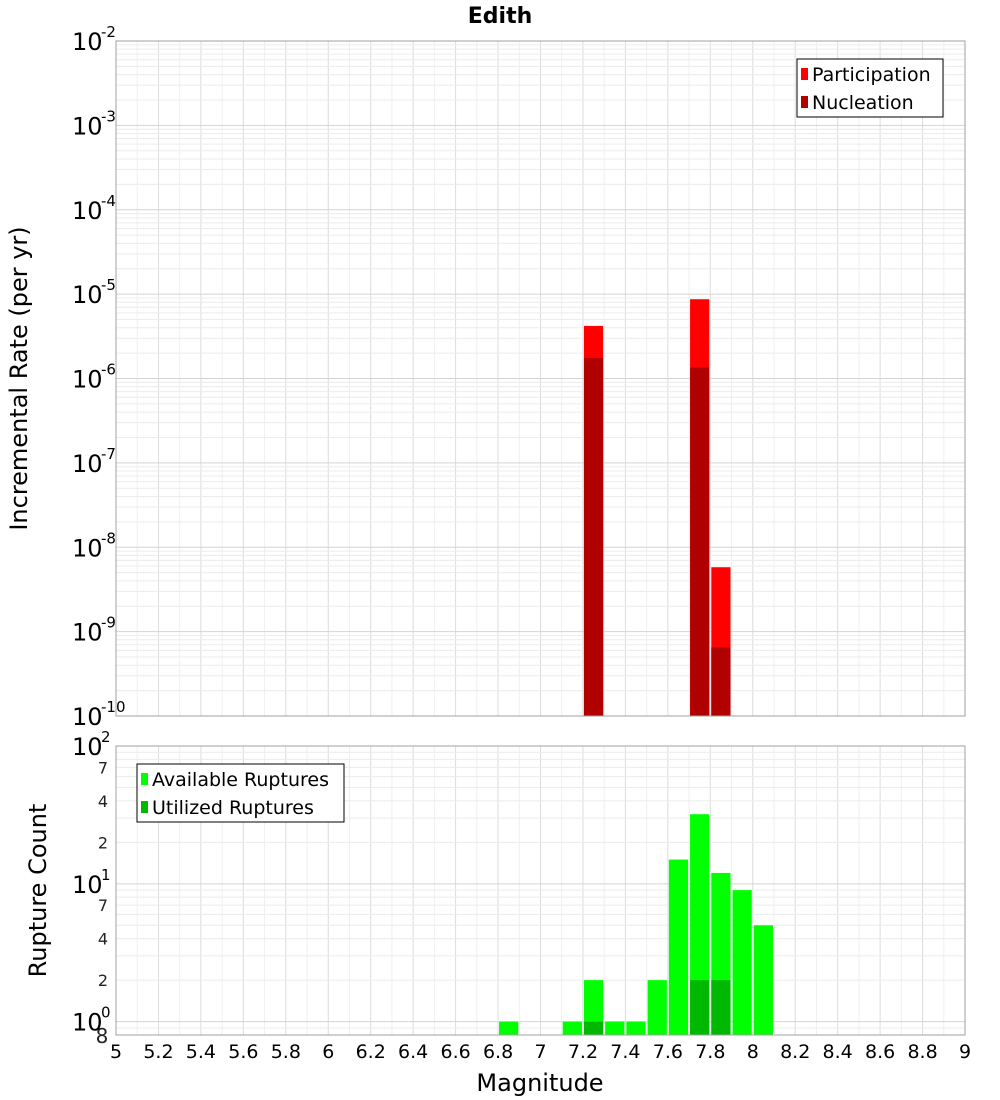 The width and height of the screenshot is (1000, 1100). Describe the element at coordinates (965, 1052) in the screenshot. I see `x-tick-label: 9` at that location.